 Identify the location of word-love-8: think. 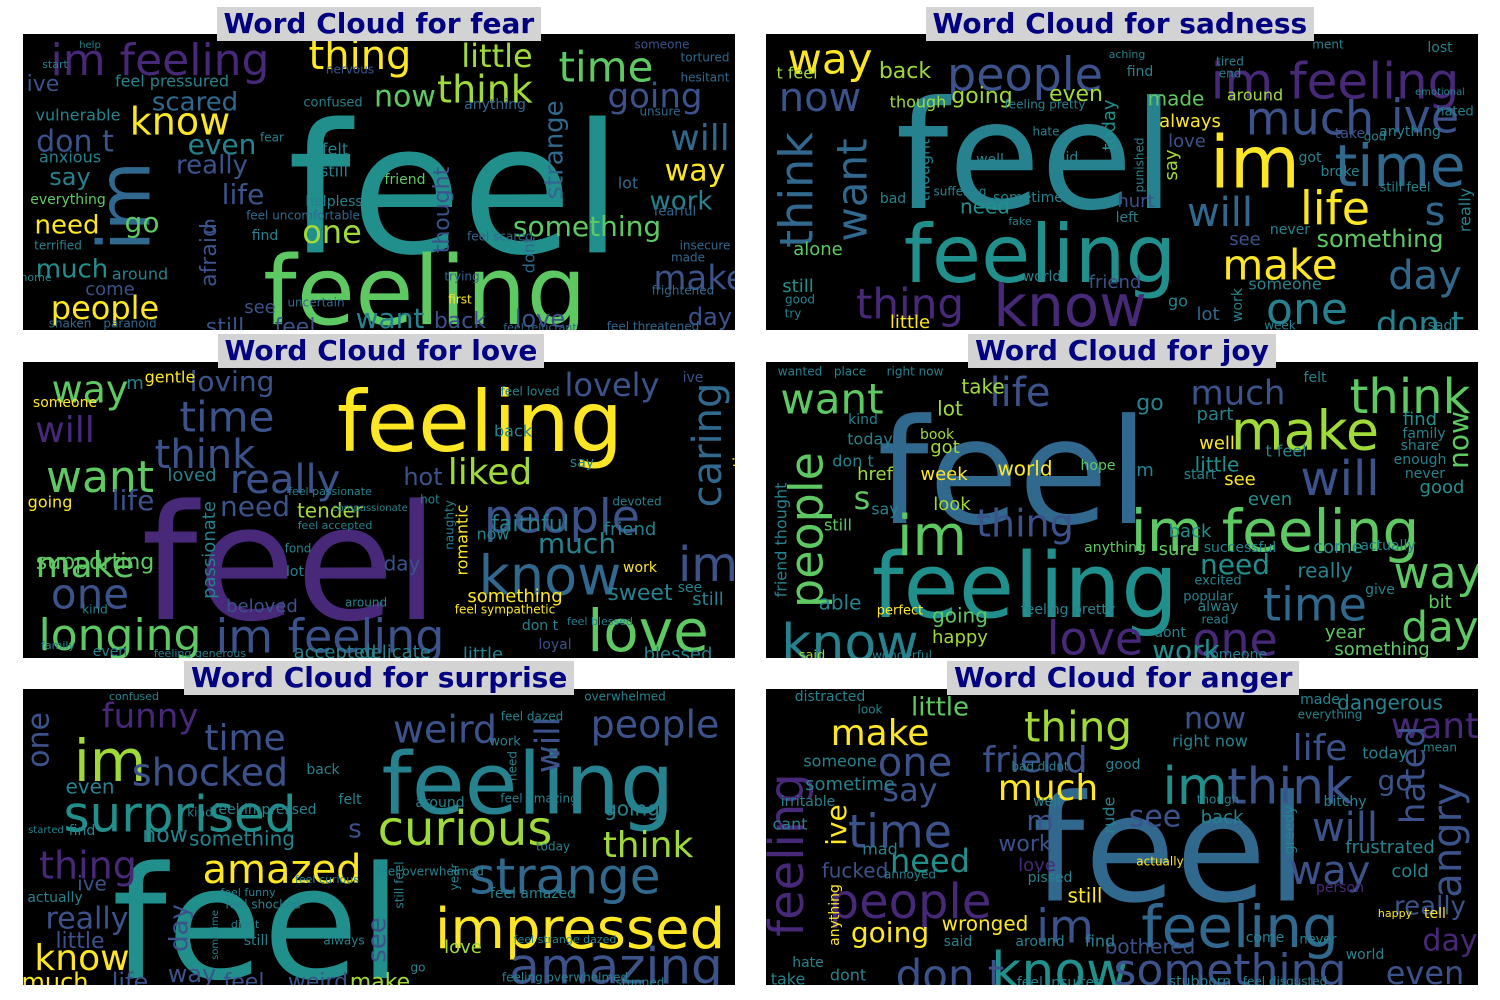
(206, 455).